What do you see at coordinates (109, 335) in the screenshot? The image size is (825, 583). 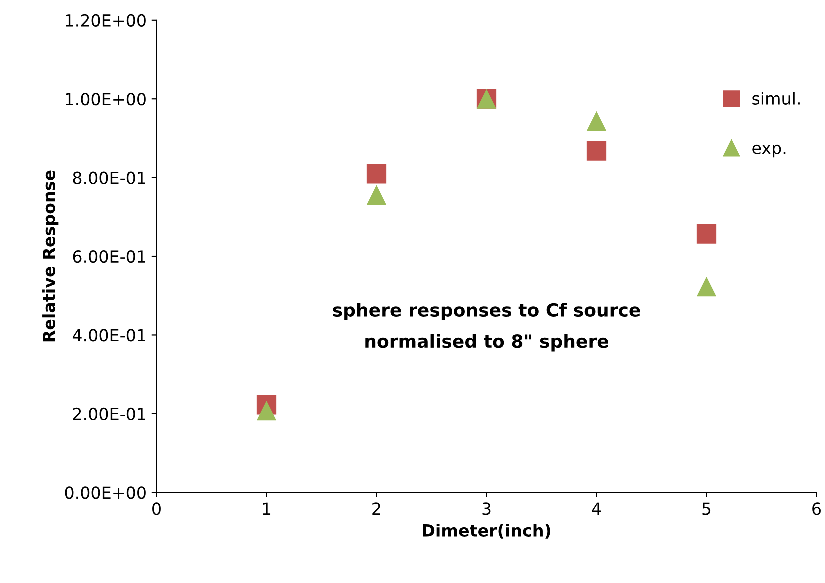 I see `y-tick-label: 4.00E-01` at bounding box center [109, 335].